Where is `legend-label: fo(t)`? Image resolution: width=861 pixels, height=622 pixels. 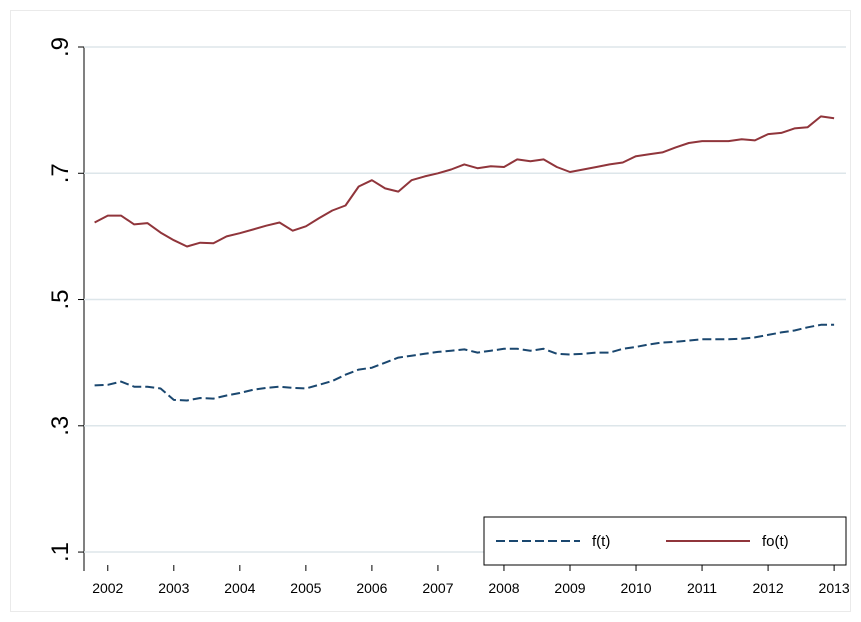
legend-label: fo(t) is located at coordinates (775, 541).